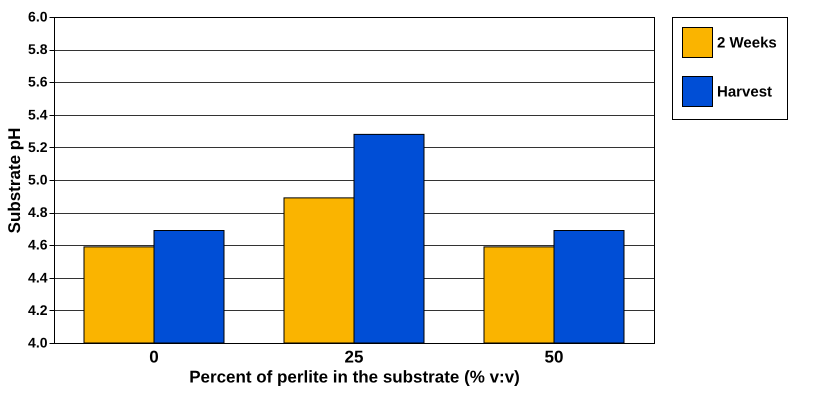 Image resolution: width=817 pixels, height=402 pixels. What do you see at coordinates (38, 212) in the screenshot?
I see `y-tick-label: 4.8` at bounding box center [38, 212].